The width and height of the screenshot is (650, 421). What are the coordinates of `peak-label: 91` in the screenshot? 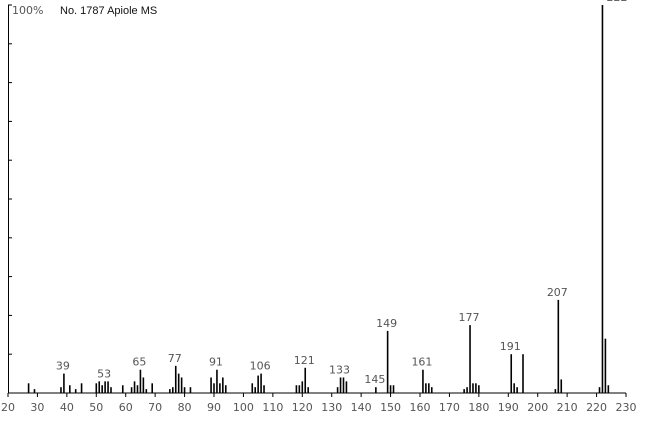 It's located at (216, 362).